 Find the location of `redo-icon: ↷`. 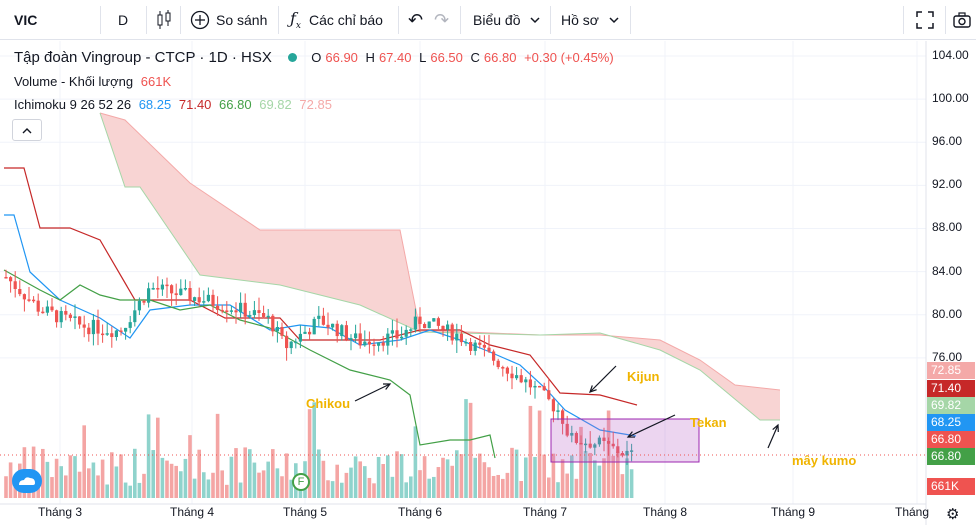

redo-icon: ↷ is located at coordinates (442, 19).